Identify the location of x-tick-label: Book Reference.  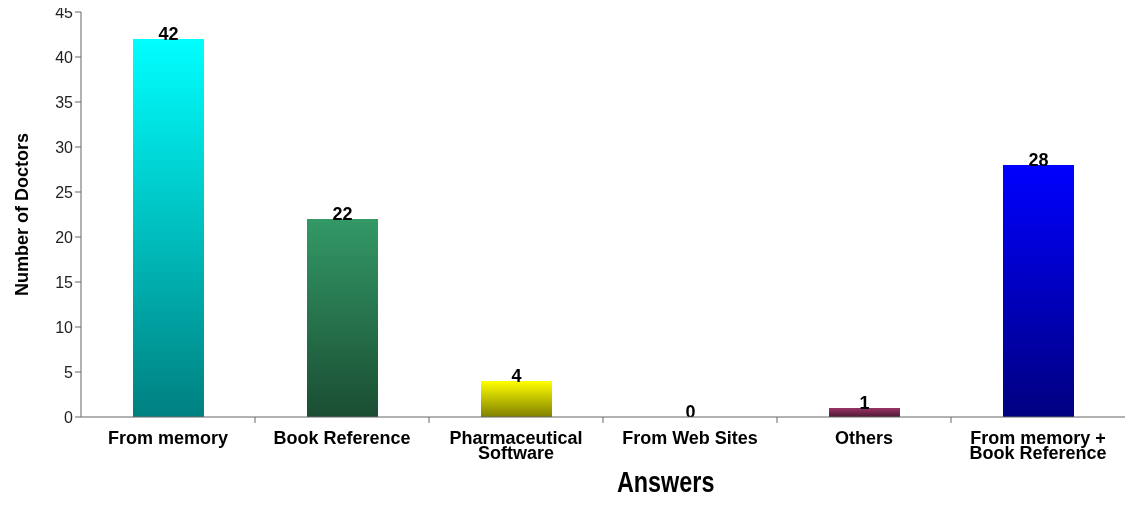
(342, 438).